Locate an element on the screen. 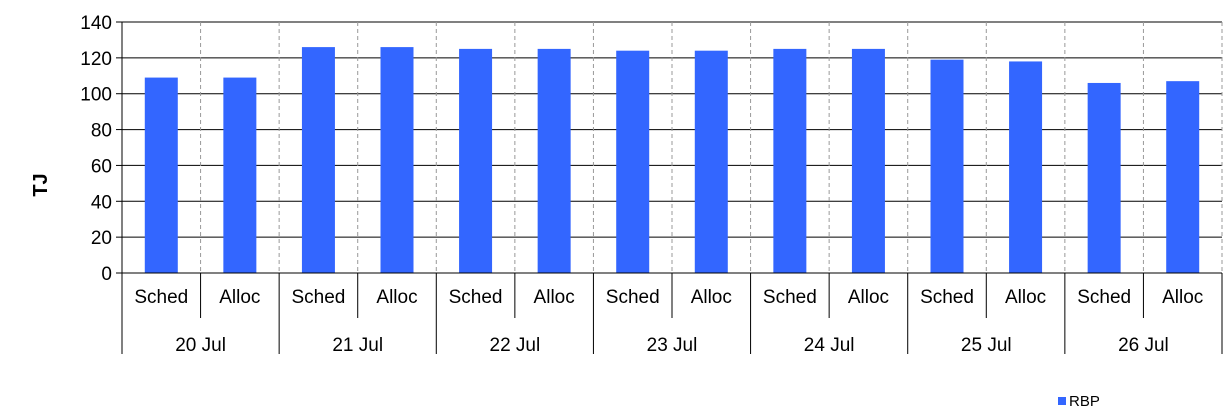 The width and height of the screenshot is (1223, 417). y-axis-label: TJ is located at coordinates (41, 184).